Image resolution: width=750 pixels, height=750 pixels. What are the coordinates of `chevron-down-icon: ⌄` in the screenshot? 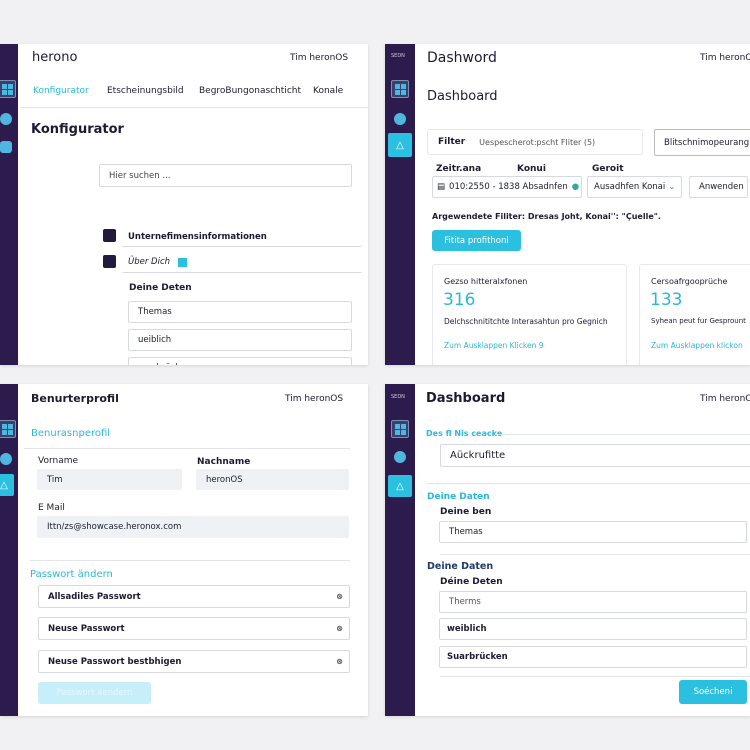 It's located at (672, 187).